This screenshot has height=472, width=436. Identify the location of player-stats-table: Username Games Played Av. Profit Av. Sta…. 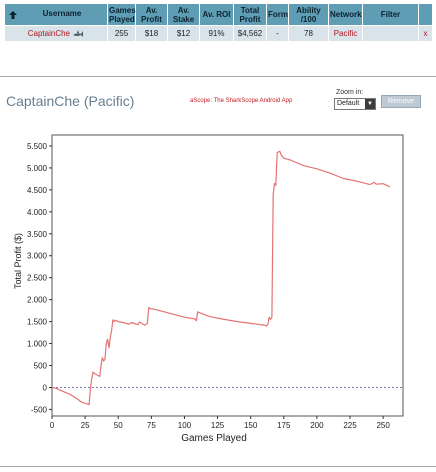
(218, 22).